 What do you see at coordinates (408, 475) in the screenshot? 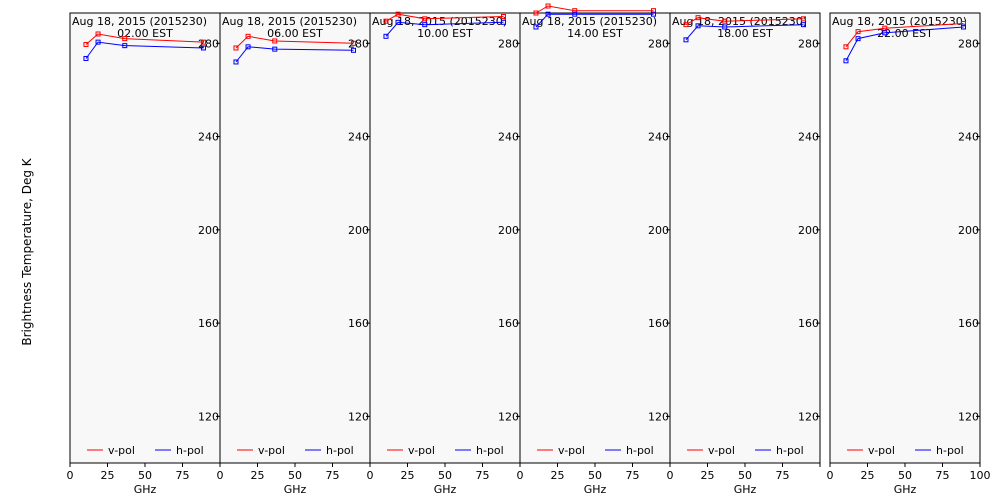
I see `x-tick-label: 25` at bounding box center [408, 475].